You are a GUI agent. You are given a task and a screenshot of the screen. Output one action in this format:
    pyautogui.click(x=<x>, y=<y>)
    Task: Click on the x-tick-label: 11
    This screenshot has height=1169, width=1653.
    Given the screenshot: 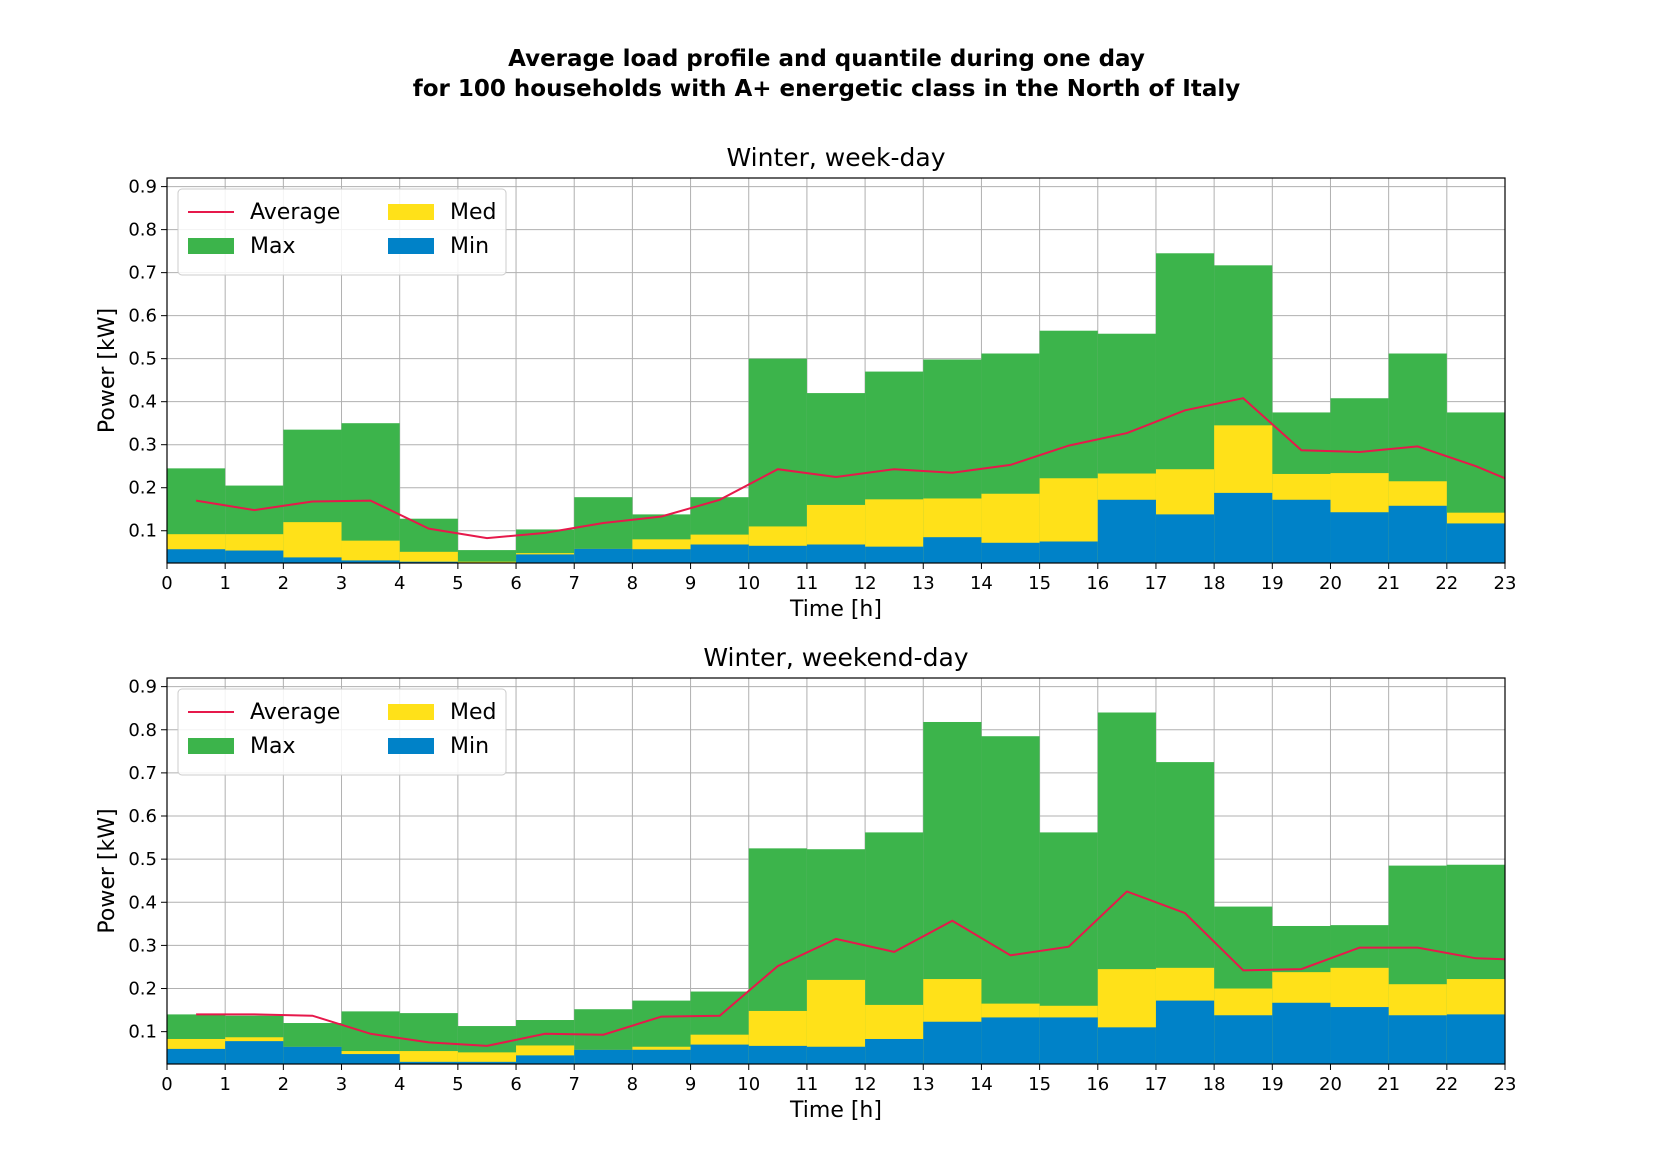 What is the action you would take?
    pyautogui.click(x=806, y=583)
    